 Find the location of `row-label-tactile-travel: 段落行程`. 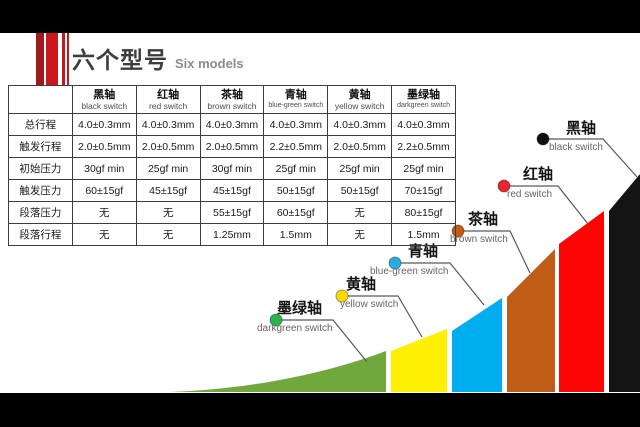

row-label-tactile-travel: 段落行程 is located at coordinates (40, 234).